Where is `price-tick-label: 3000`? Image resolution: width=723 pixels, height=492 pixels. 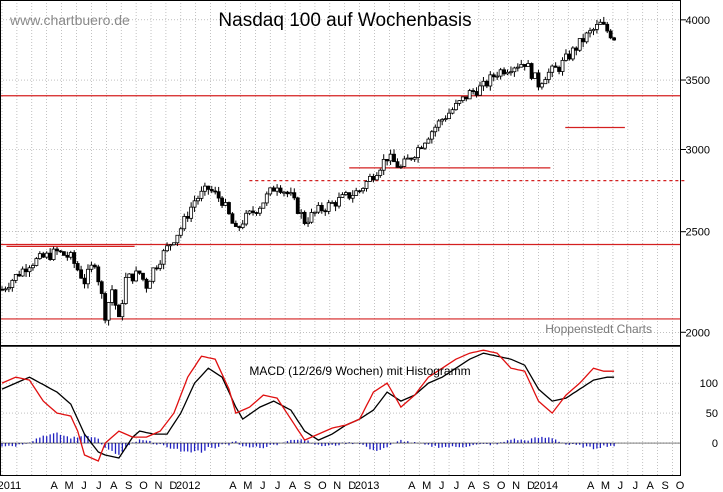
price-tick-label: 3000 is located at coordinates (698, 151).